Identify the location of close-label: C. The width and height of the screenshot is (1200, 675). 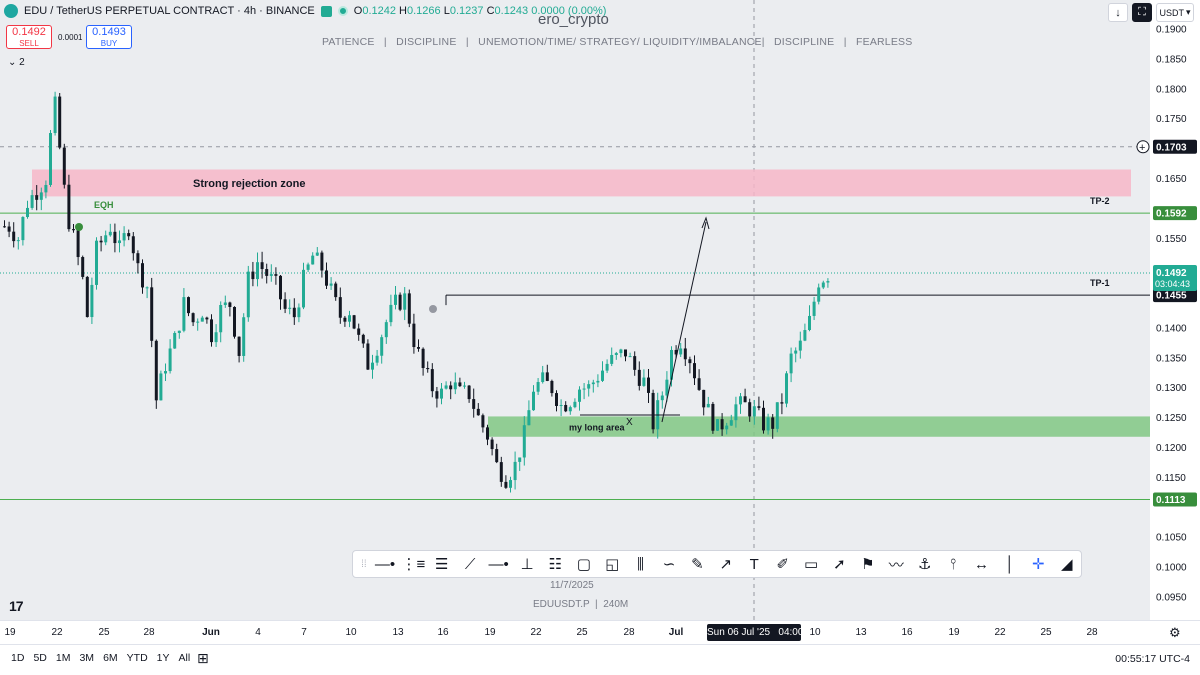
(490, 11).